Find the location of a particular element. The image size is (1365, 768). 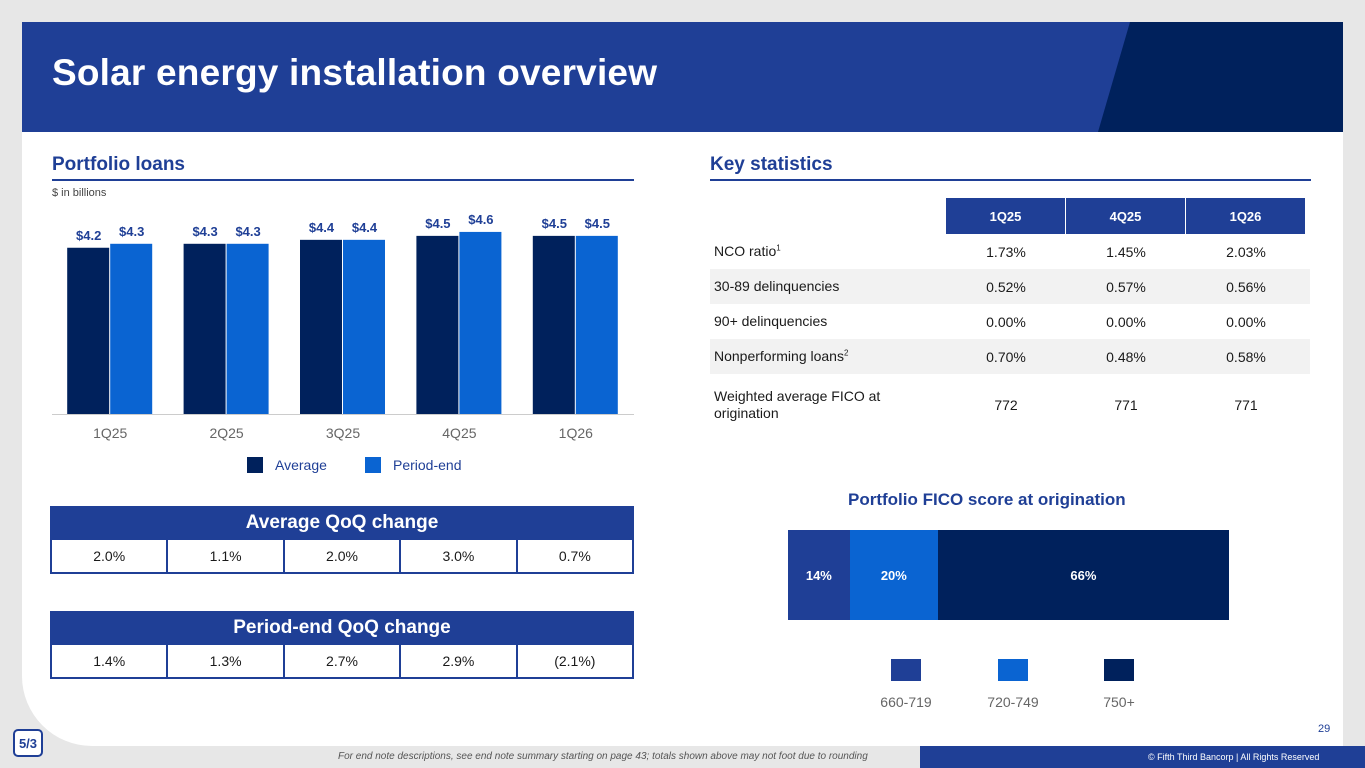

table-row: 30-89 delinquencies 0.52% 0.57% 0.56% is located at coordinates (1010, 286).